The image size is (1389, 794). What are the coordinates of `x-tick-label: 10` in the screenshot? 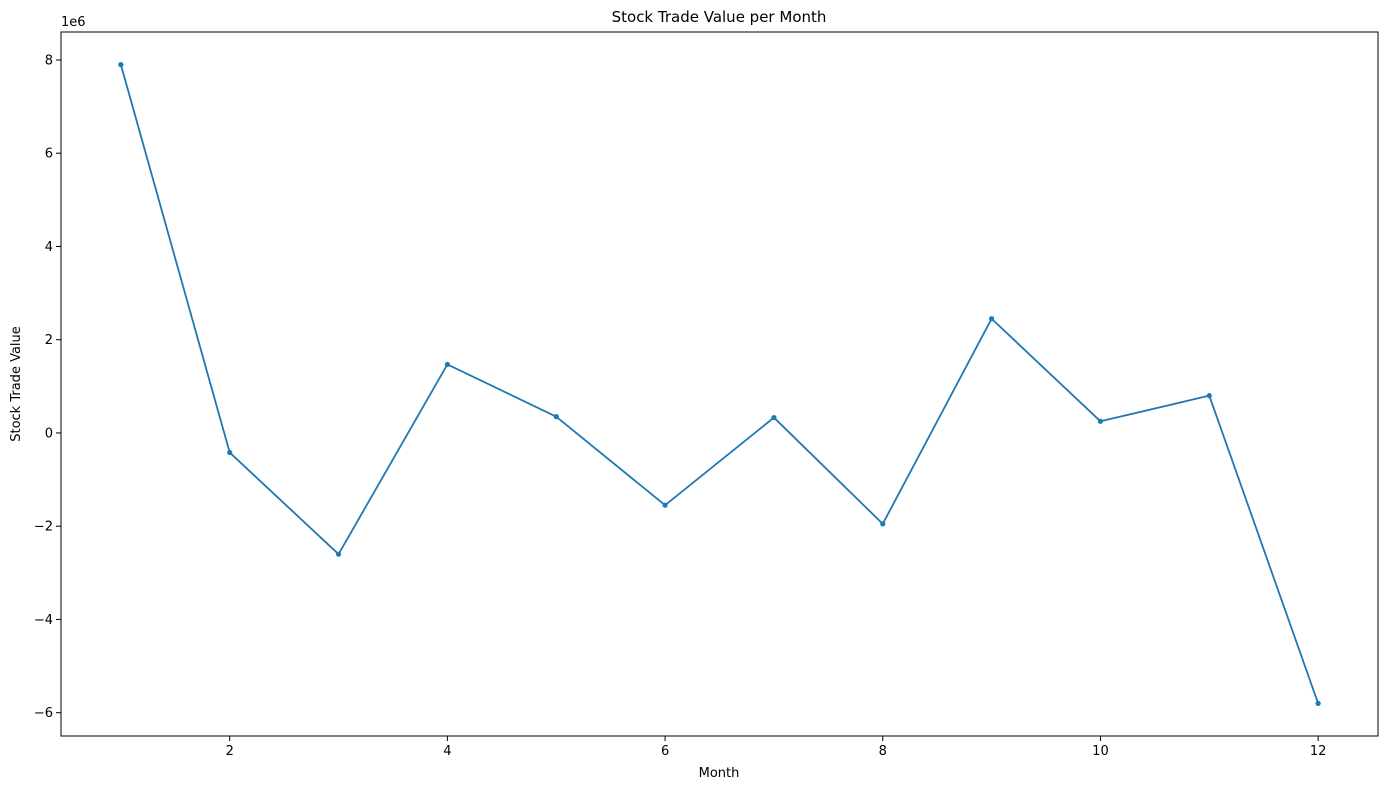 It's located at (1100, 751).